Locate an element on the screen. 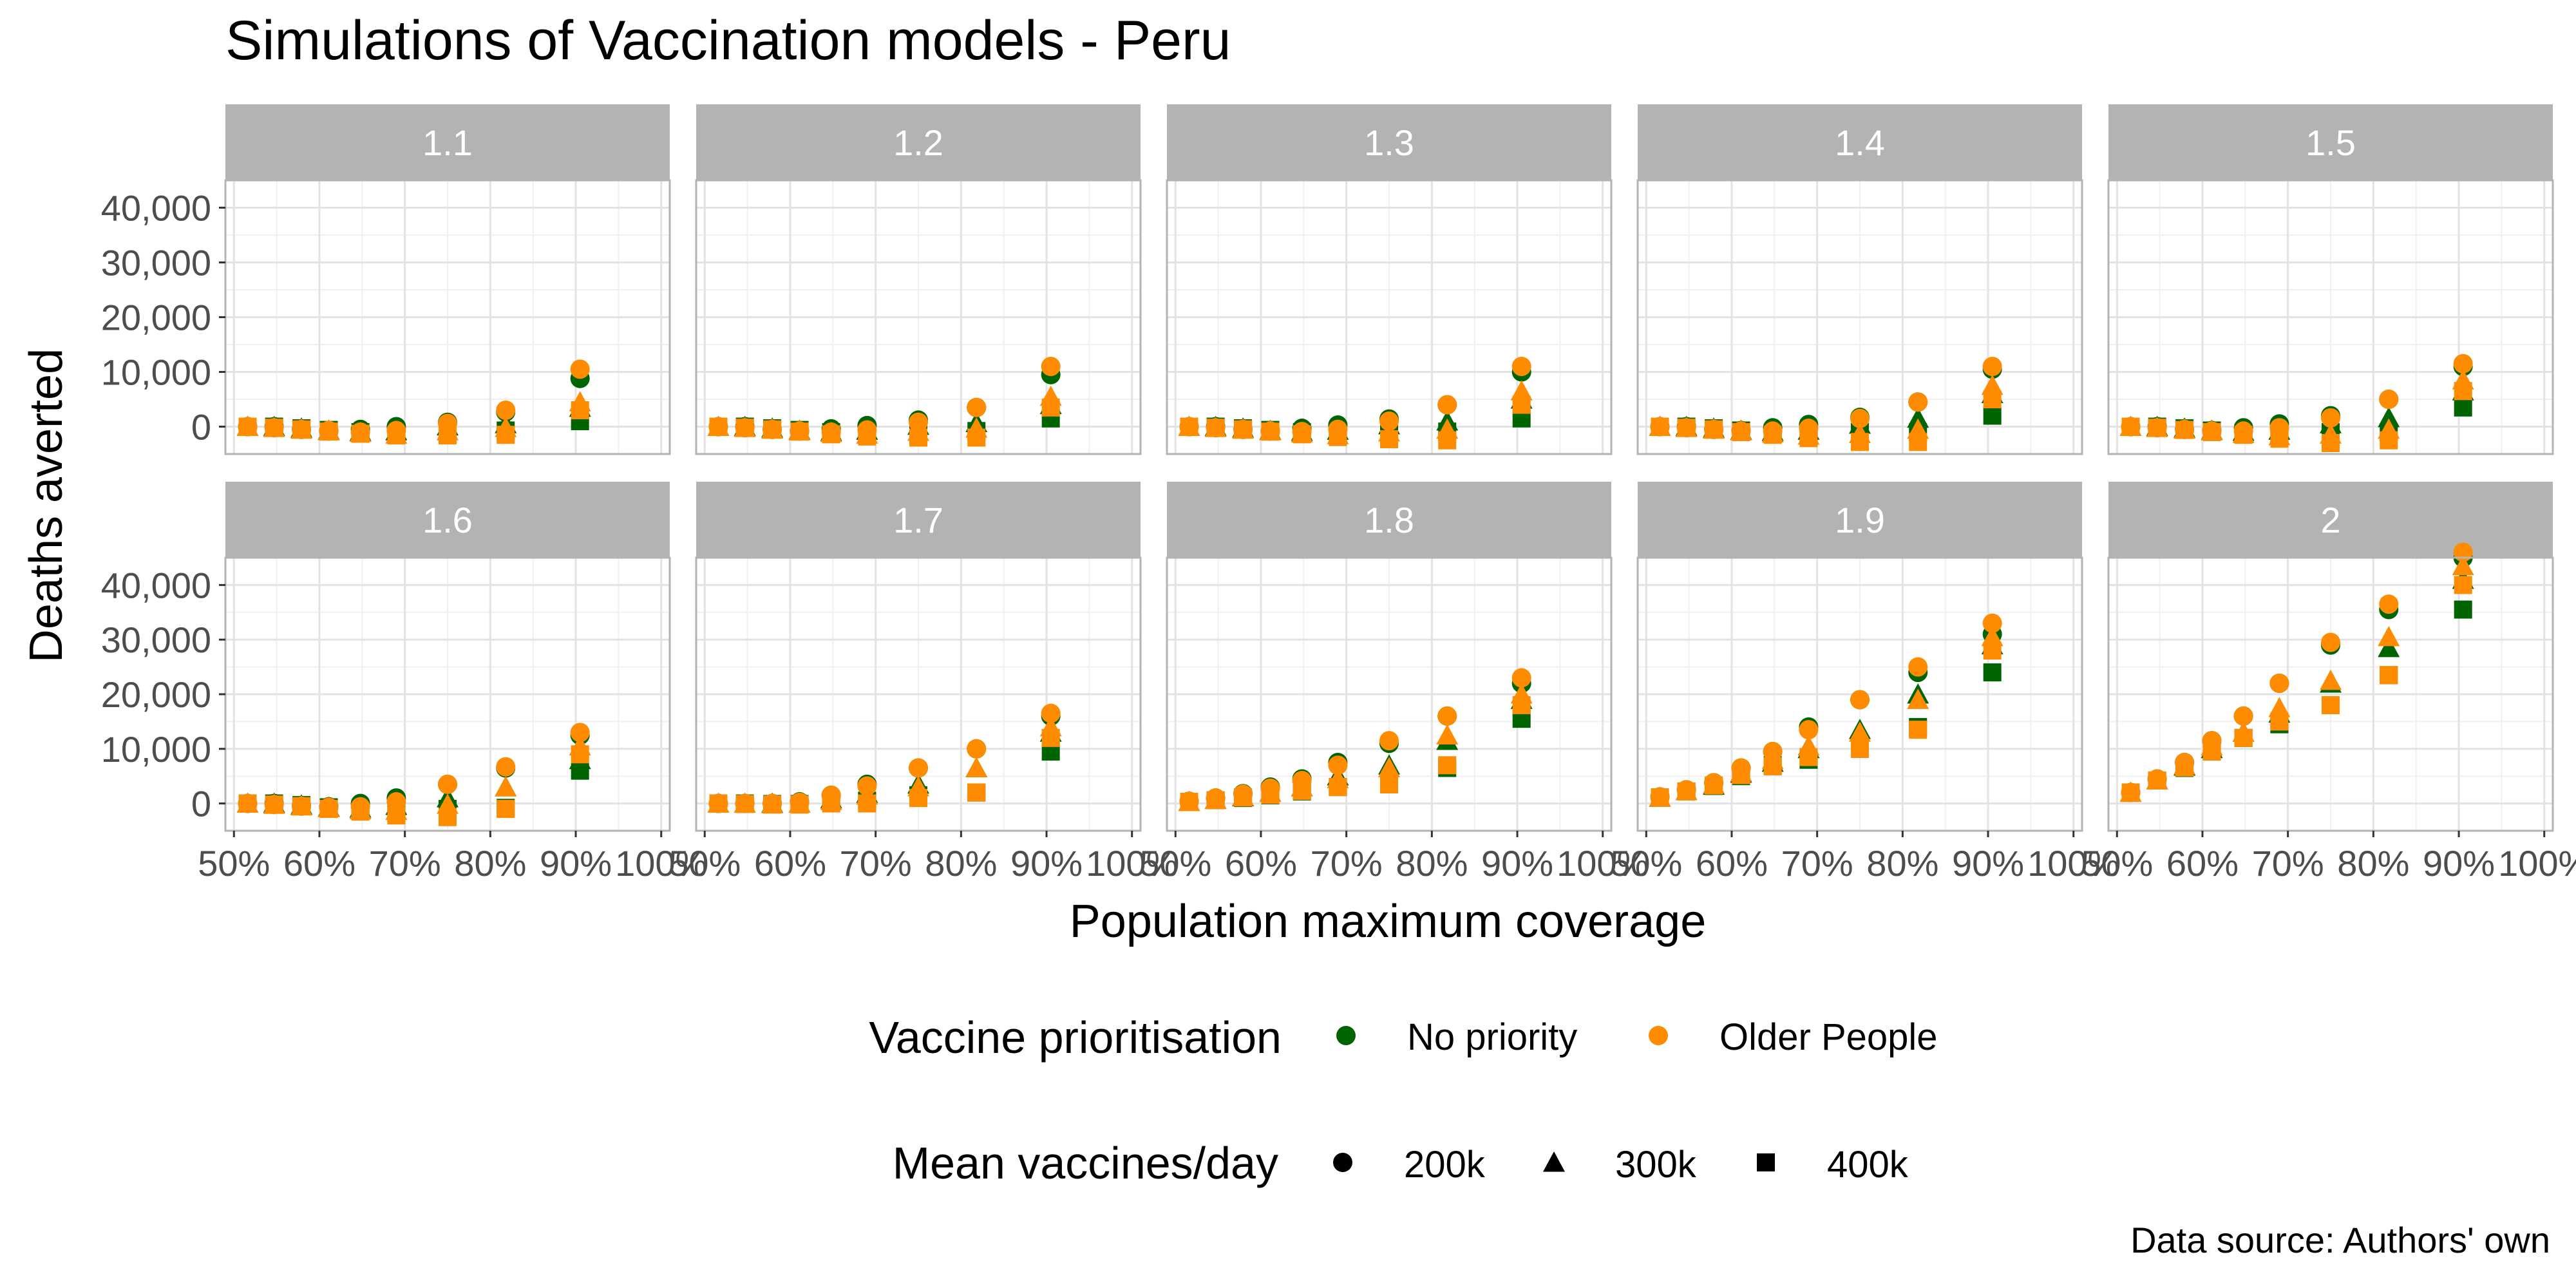  x-axis-label: Population maximum coverage is located at coordinates (1388, 921).